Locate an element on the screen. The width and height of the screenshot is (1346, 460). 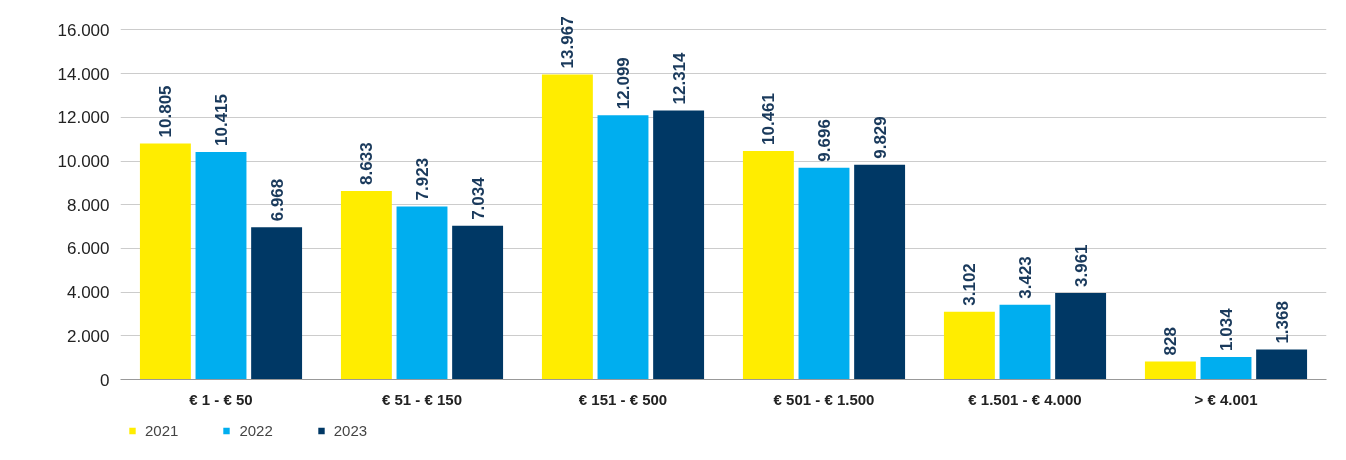
data-label: 9.696 is located at coordinates (824, 140).